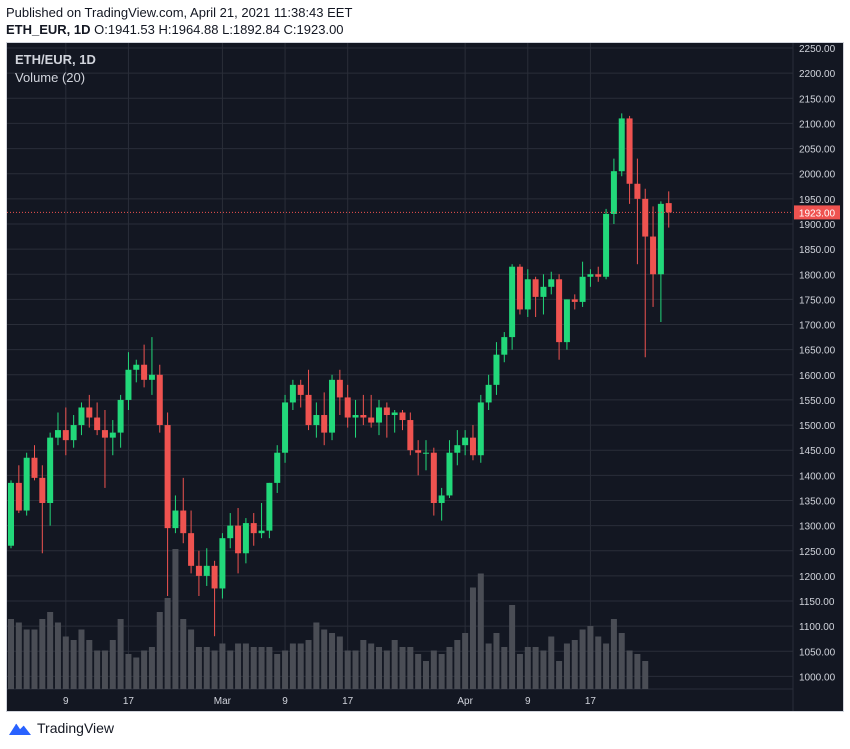  What do you see at coordinates (423, 212) in the screenshot?
I see `last-price-marker: 1923.00` at bounding box center [423, 212].